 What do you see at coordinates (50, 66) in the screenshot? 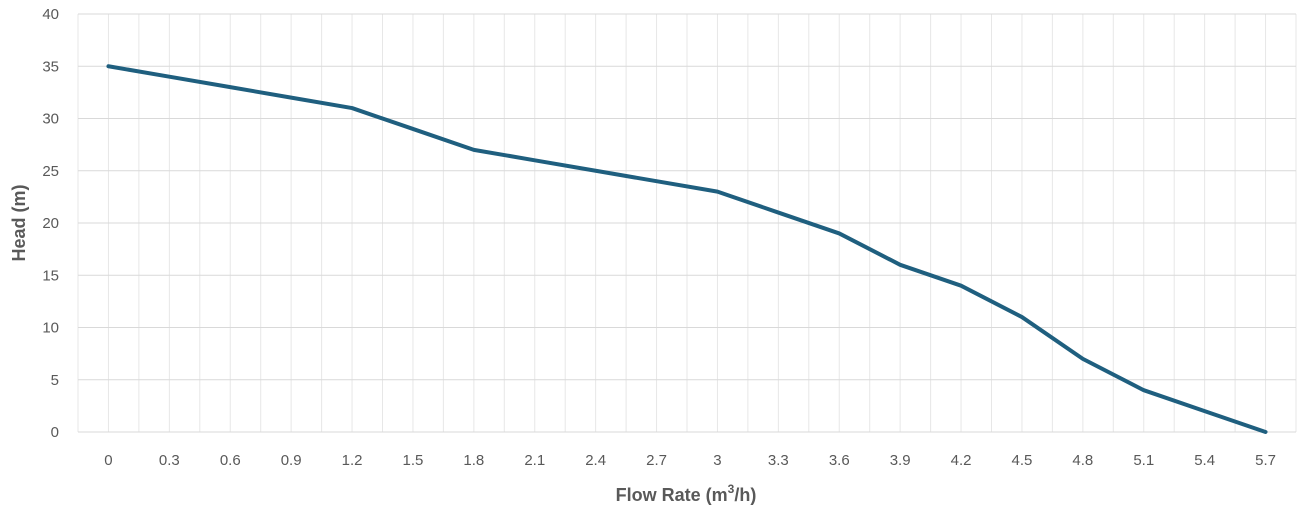
I see `y-tick-label: 35` at bounding box center [50, 66].